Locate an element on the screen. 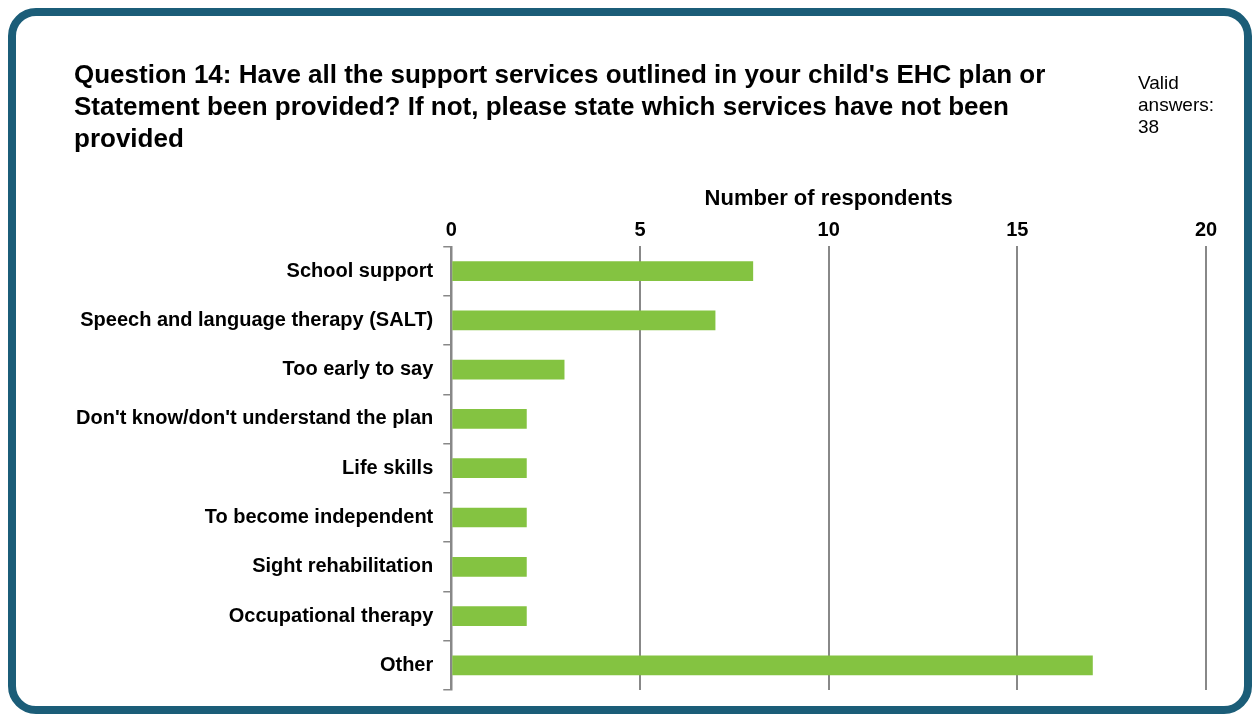 Image resolution: width=1260 pixels, height=722 pixels. y-tick-label: Occupational therapy is located at coordinates (331, 614).